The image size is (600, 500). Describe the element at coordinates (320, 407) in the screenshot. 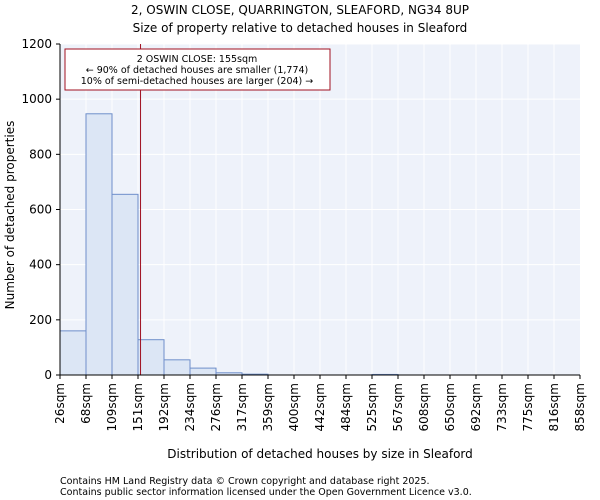

I see `x-tick-label: 442sqm` at that location.